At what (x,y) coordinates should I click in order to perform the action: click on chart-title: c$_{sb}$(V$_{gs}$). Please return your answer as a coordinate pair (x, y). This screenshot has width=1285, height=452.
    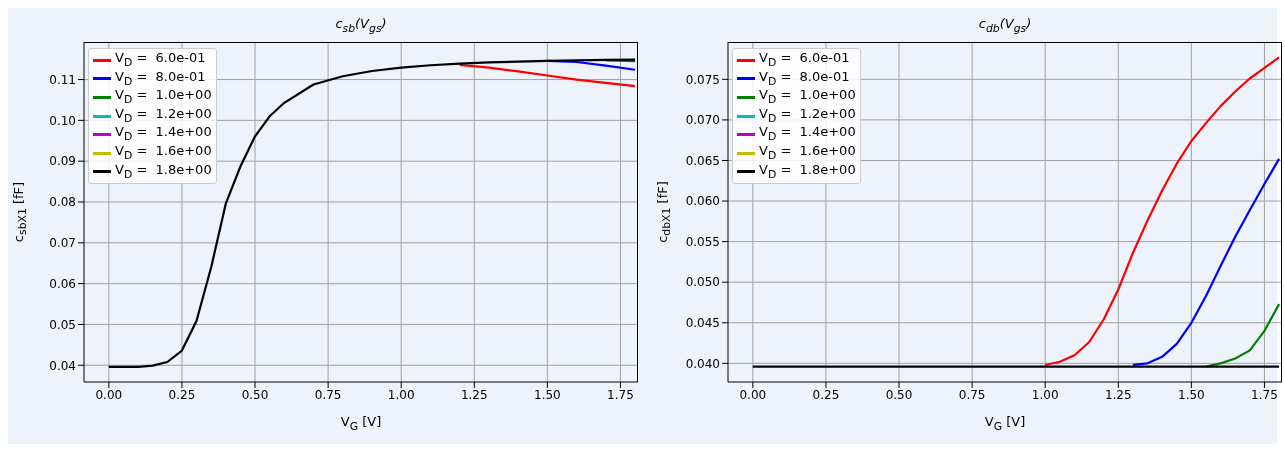
    Looking at the image, I should click on (361, 25).